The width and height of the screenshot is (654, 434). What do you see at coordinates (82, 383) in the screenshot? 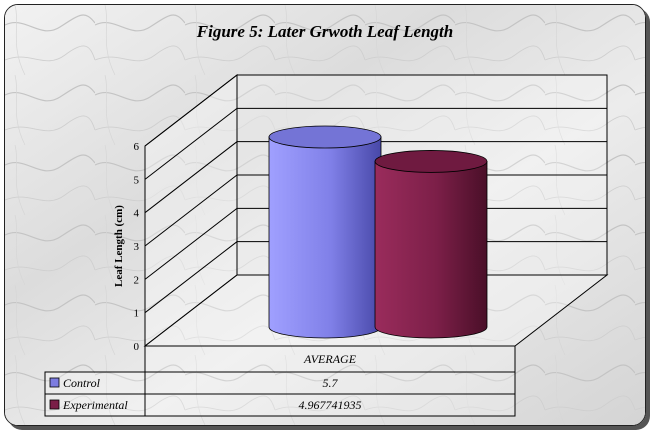
I see `legend-label-control: Control` at bounding box center [82, 383].